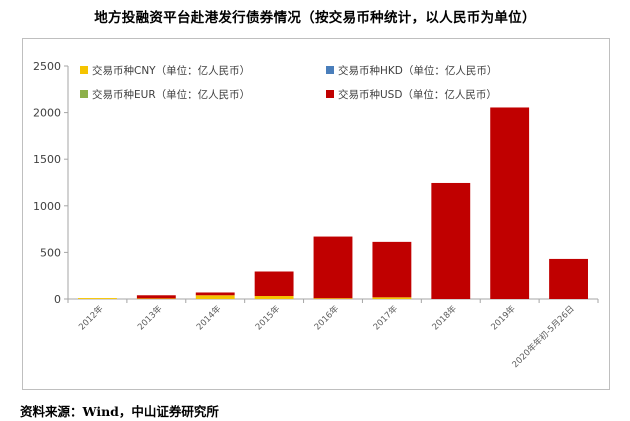  What do you see at coordinates (171, 94) in the screenshot?
I see `legend-label: 交易币种EUR（单位：亿人民币）` at bounding box center [171, 94].